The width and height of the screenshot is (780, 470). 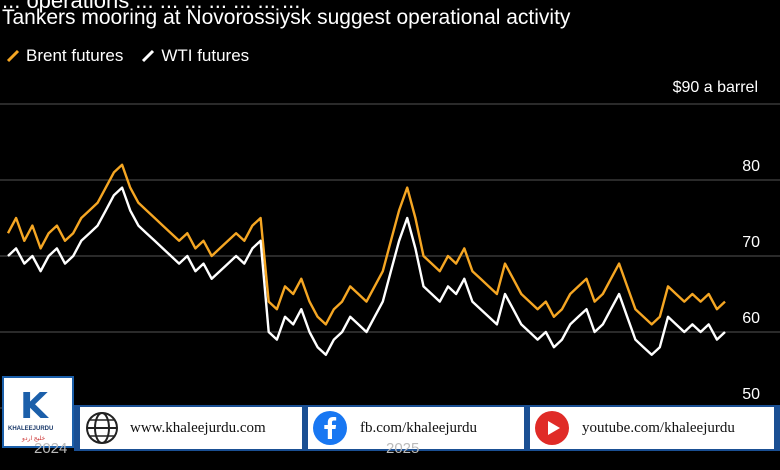 I want to click on y-tick-label-50: 50, so click(x=751, y=394).